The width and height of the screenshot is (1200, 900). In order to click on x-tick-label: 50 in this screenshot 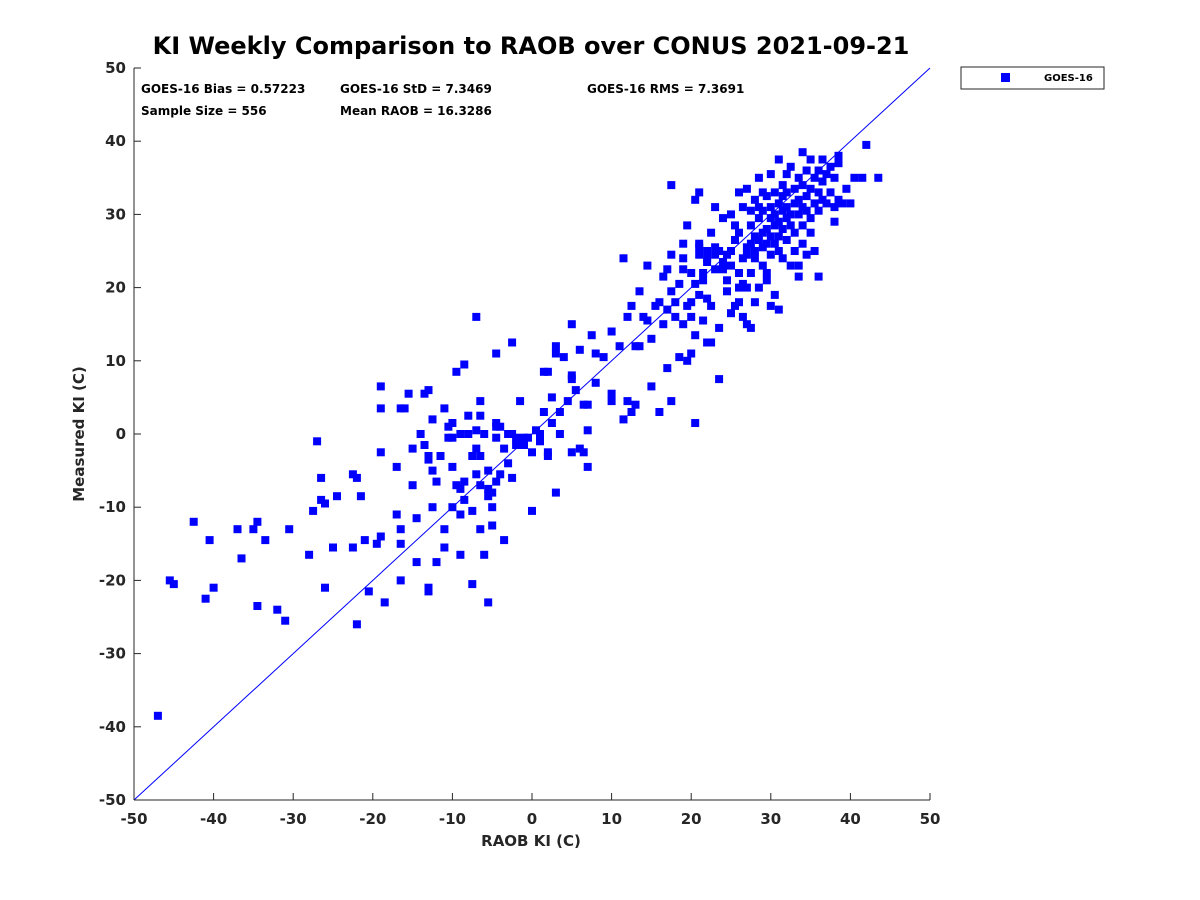, I will do `click(930, 819)`.